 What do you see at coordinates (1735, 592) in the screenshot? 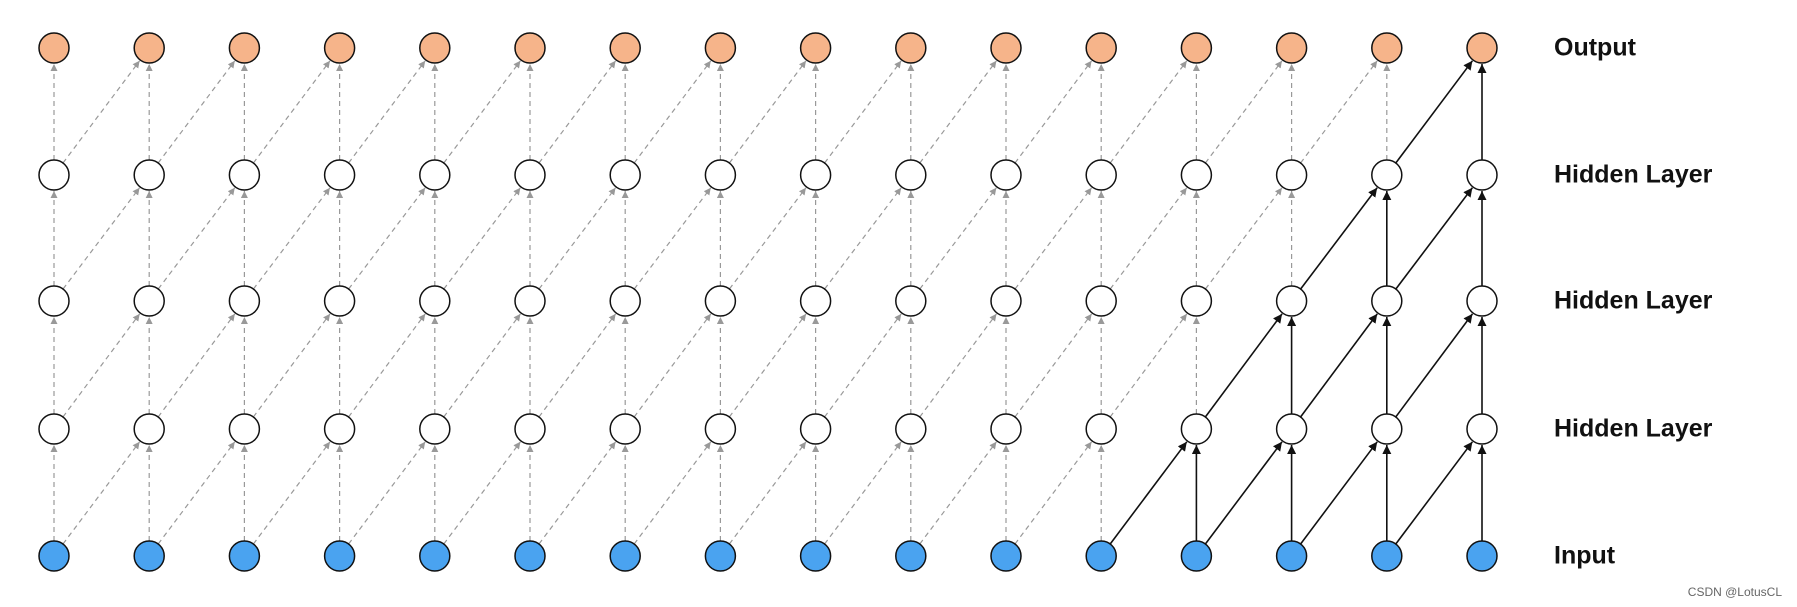
I see `watermark: CSDN @LotusCL` at bounding box center [1735, 592].